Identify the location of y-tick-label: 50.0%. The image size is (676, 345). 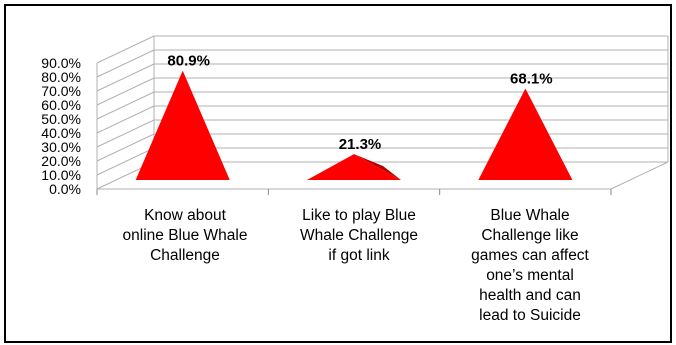
(61, 119).